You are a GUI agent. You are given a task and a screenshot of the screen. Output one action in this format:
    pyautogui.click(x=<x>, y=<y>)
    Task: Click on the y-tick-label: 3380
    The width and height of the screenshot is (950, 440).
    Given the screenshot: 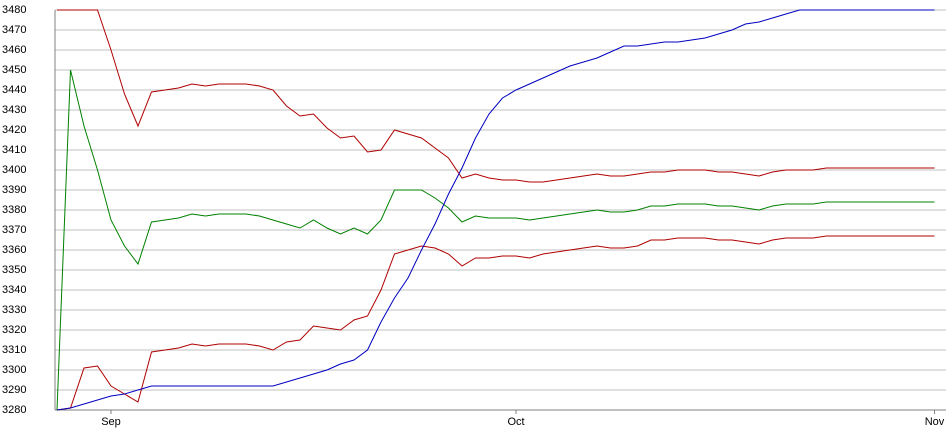 What is the action you would take?
    pyautogui.click(x=14, y=210)
    